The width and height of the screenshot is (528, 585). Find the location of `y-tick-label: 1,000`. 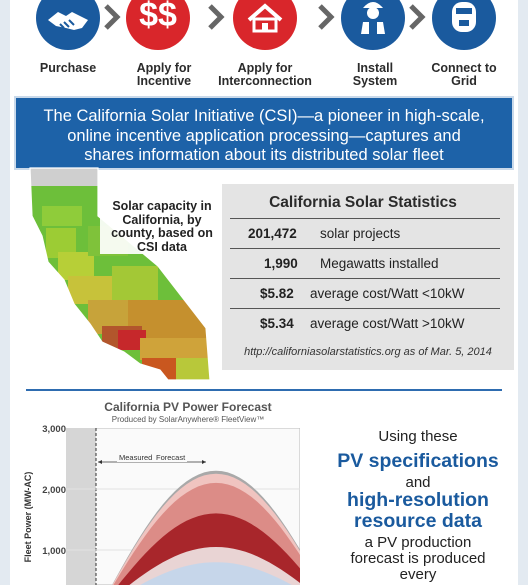

y-tick-label: 1,000 is located at coordinates (54, 551).